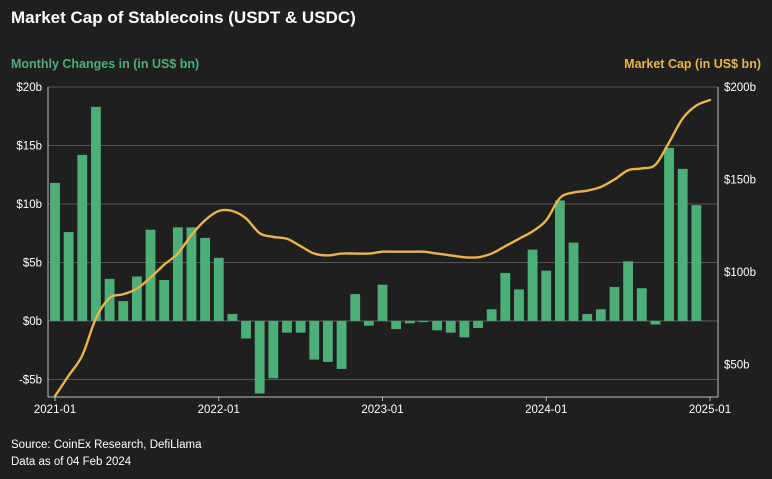 This screenshot has height=479, width=772. Describe the element at coordinates (737, 366) in the screenshot. I see `right-tick-label: $50b` at that location.